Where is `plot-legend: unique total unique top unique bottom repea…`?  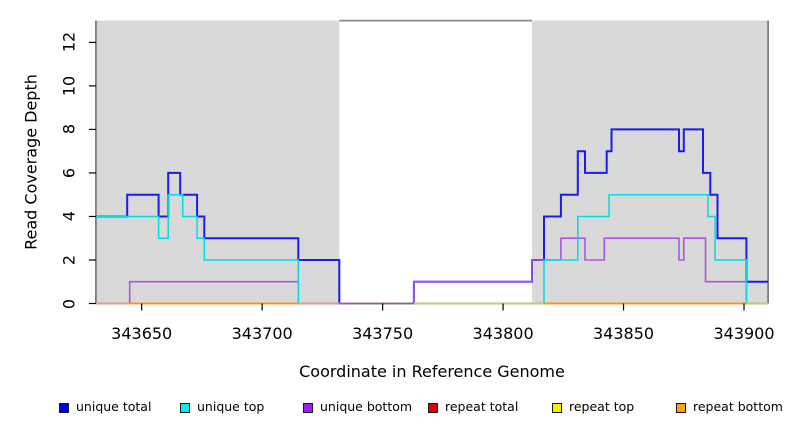
plot-legend: unique total unique top unique bottom repea… is located at coordinates (396, 409).